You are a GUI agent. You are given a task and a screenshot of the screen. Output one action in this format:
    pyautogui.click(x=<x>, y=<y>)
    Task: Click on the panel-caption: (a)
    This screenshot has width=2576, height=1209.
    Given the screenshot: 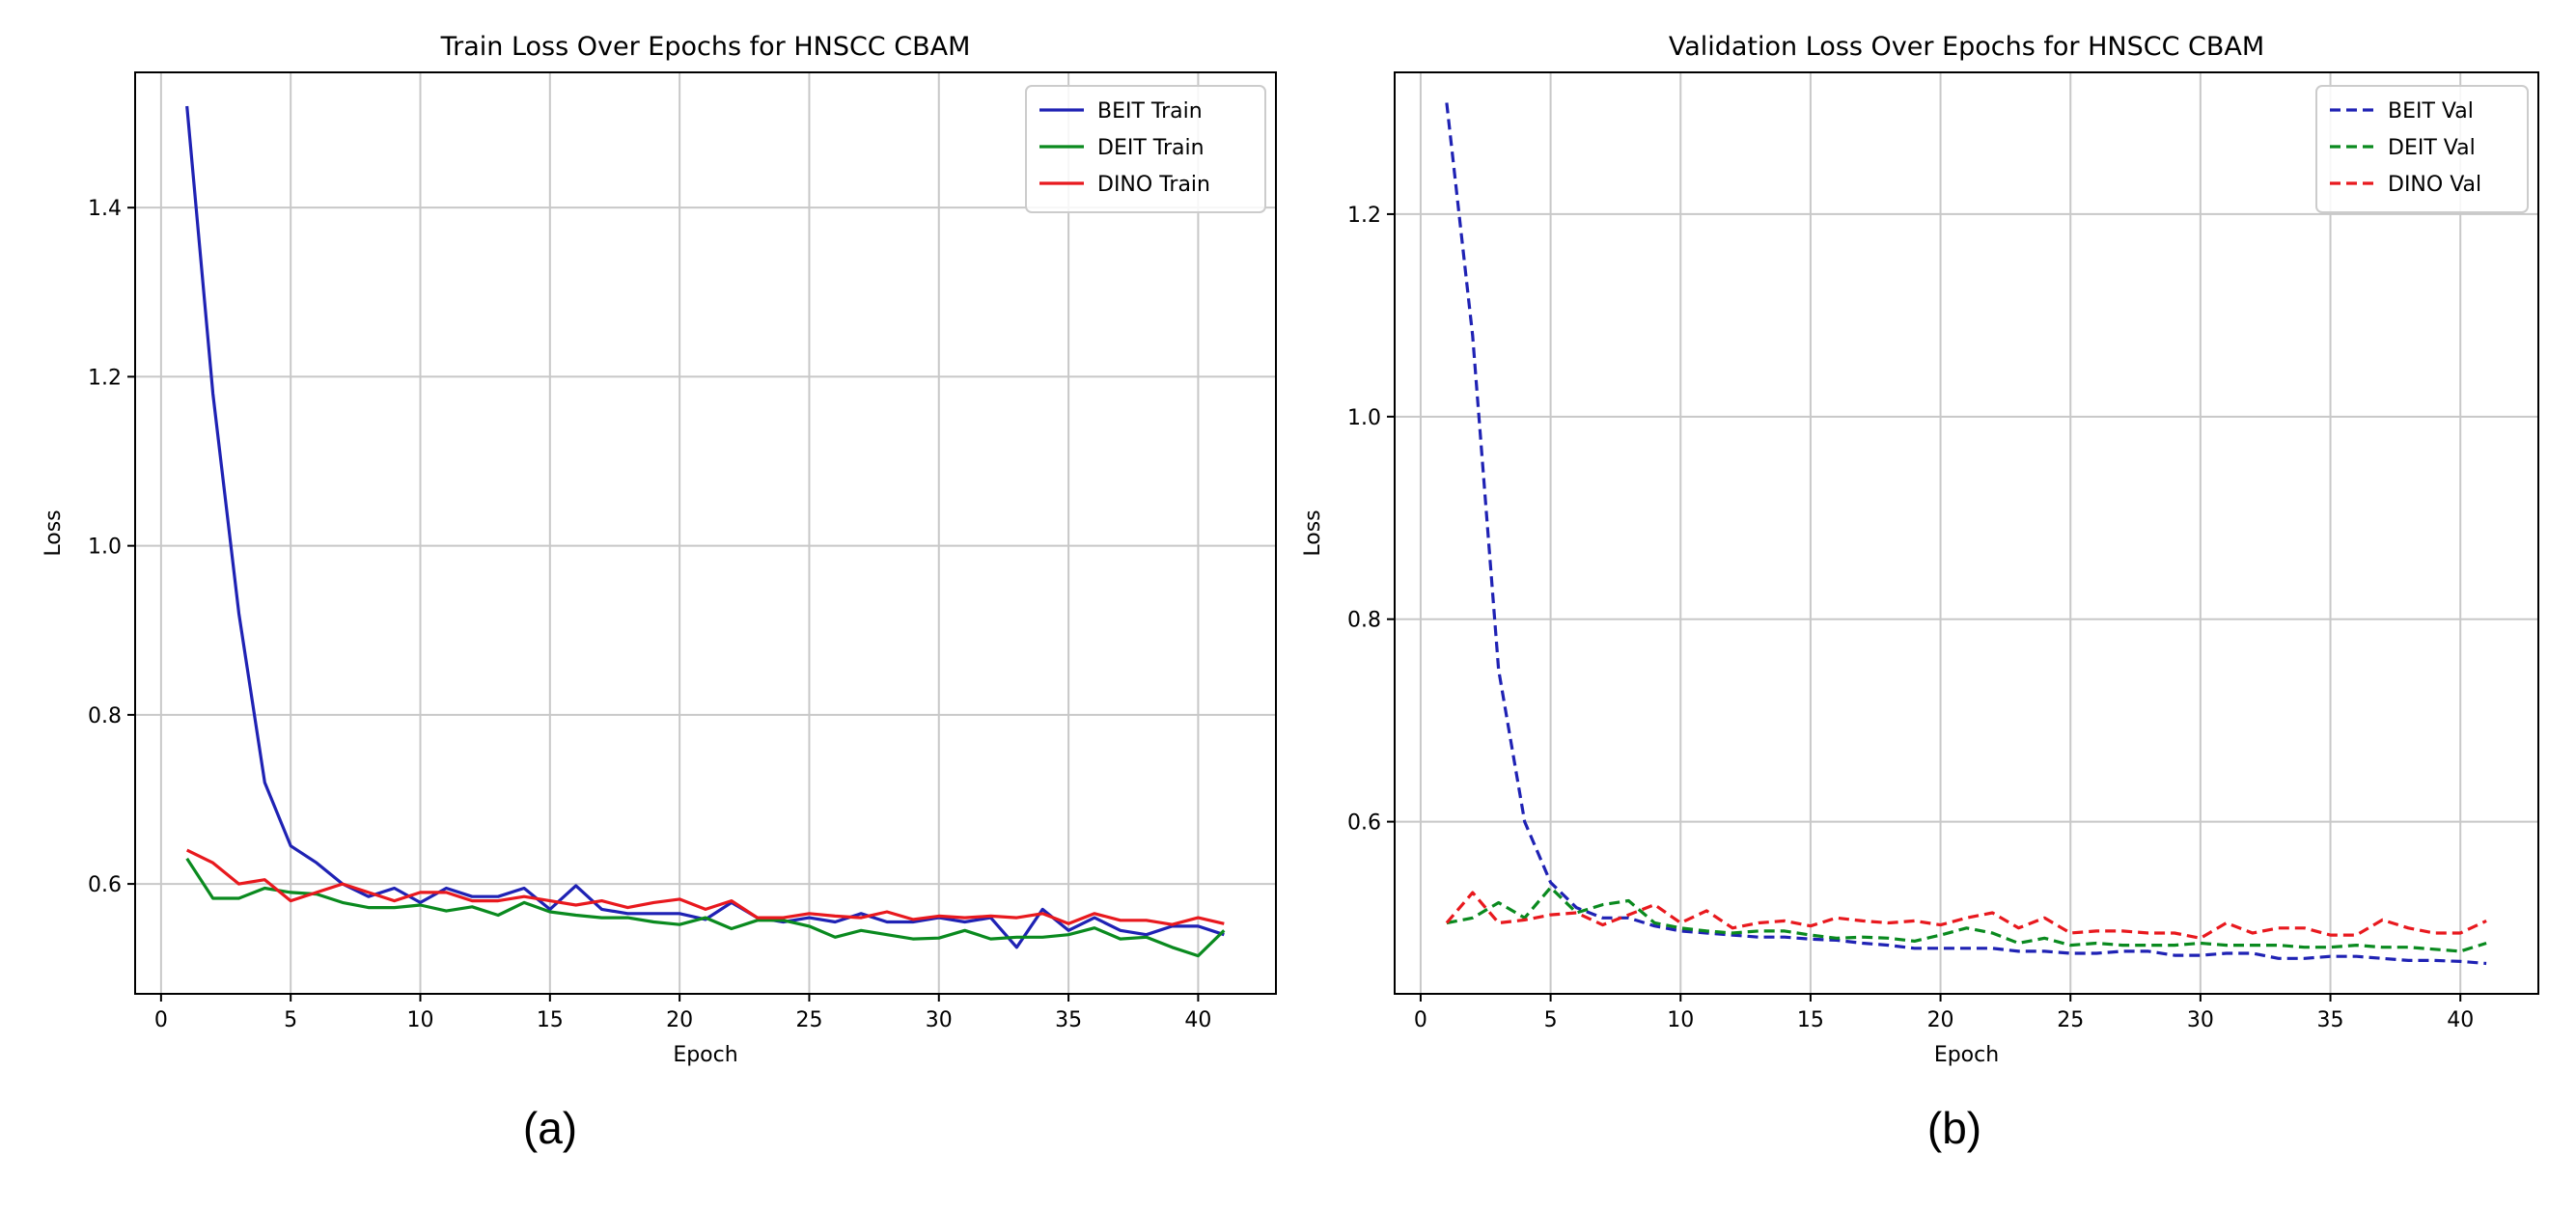 What is the action you would take?
    pyautogui.click(x=550, y=1128)
    